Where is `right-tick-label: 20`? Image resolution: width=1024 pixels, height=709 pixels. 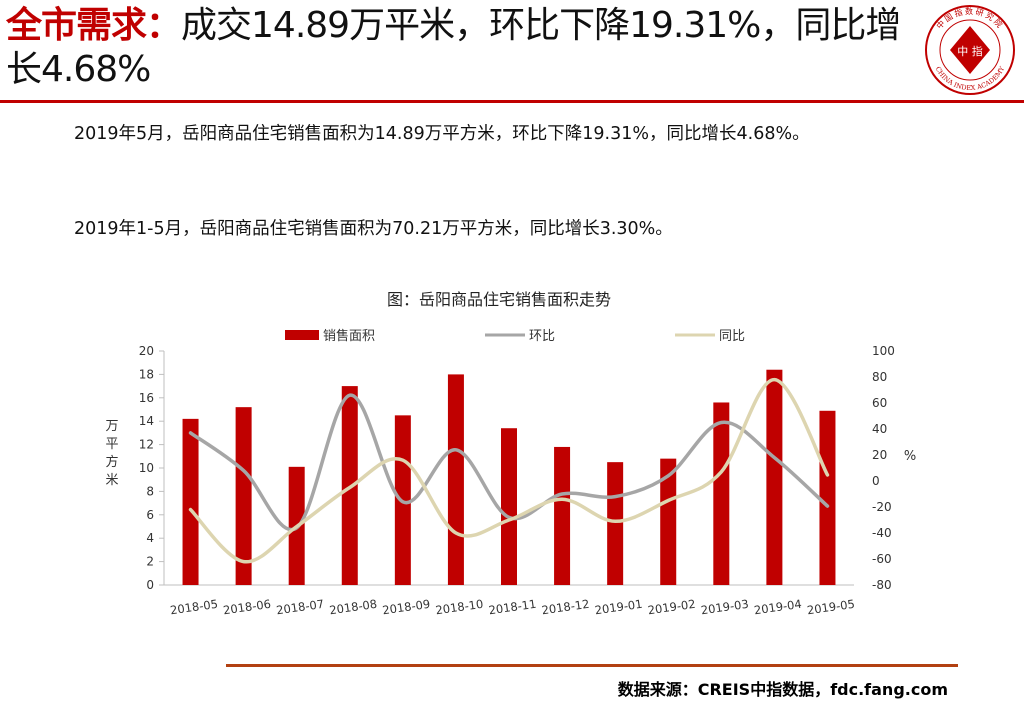
right-tick-label: 20 is located at coordinates (879, 455).